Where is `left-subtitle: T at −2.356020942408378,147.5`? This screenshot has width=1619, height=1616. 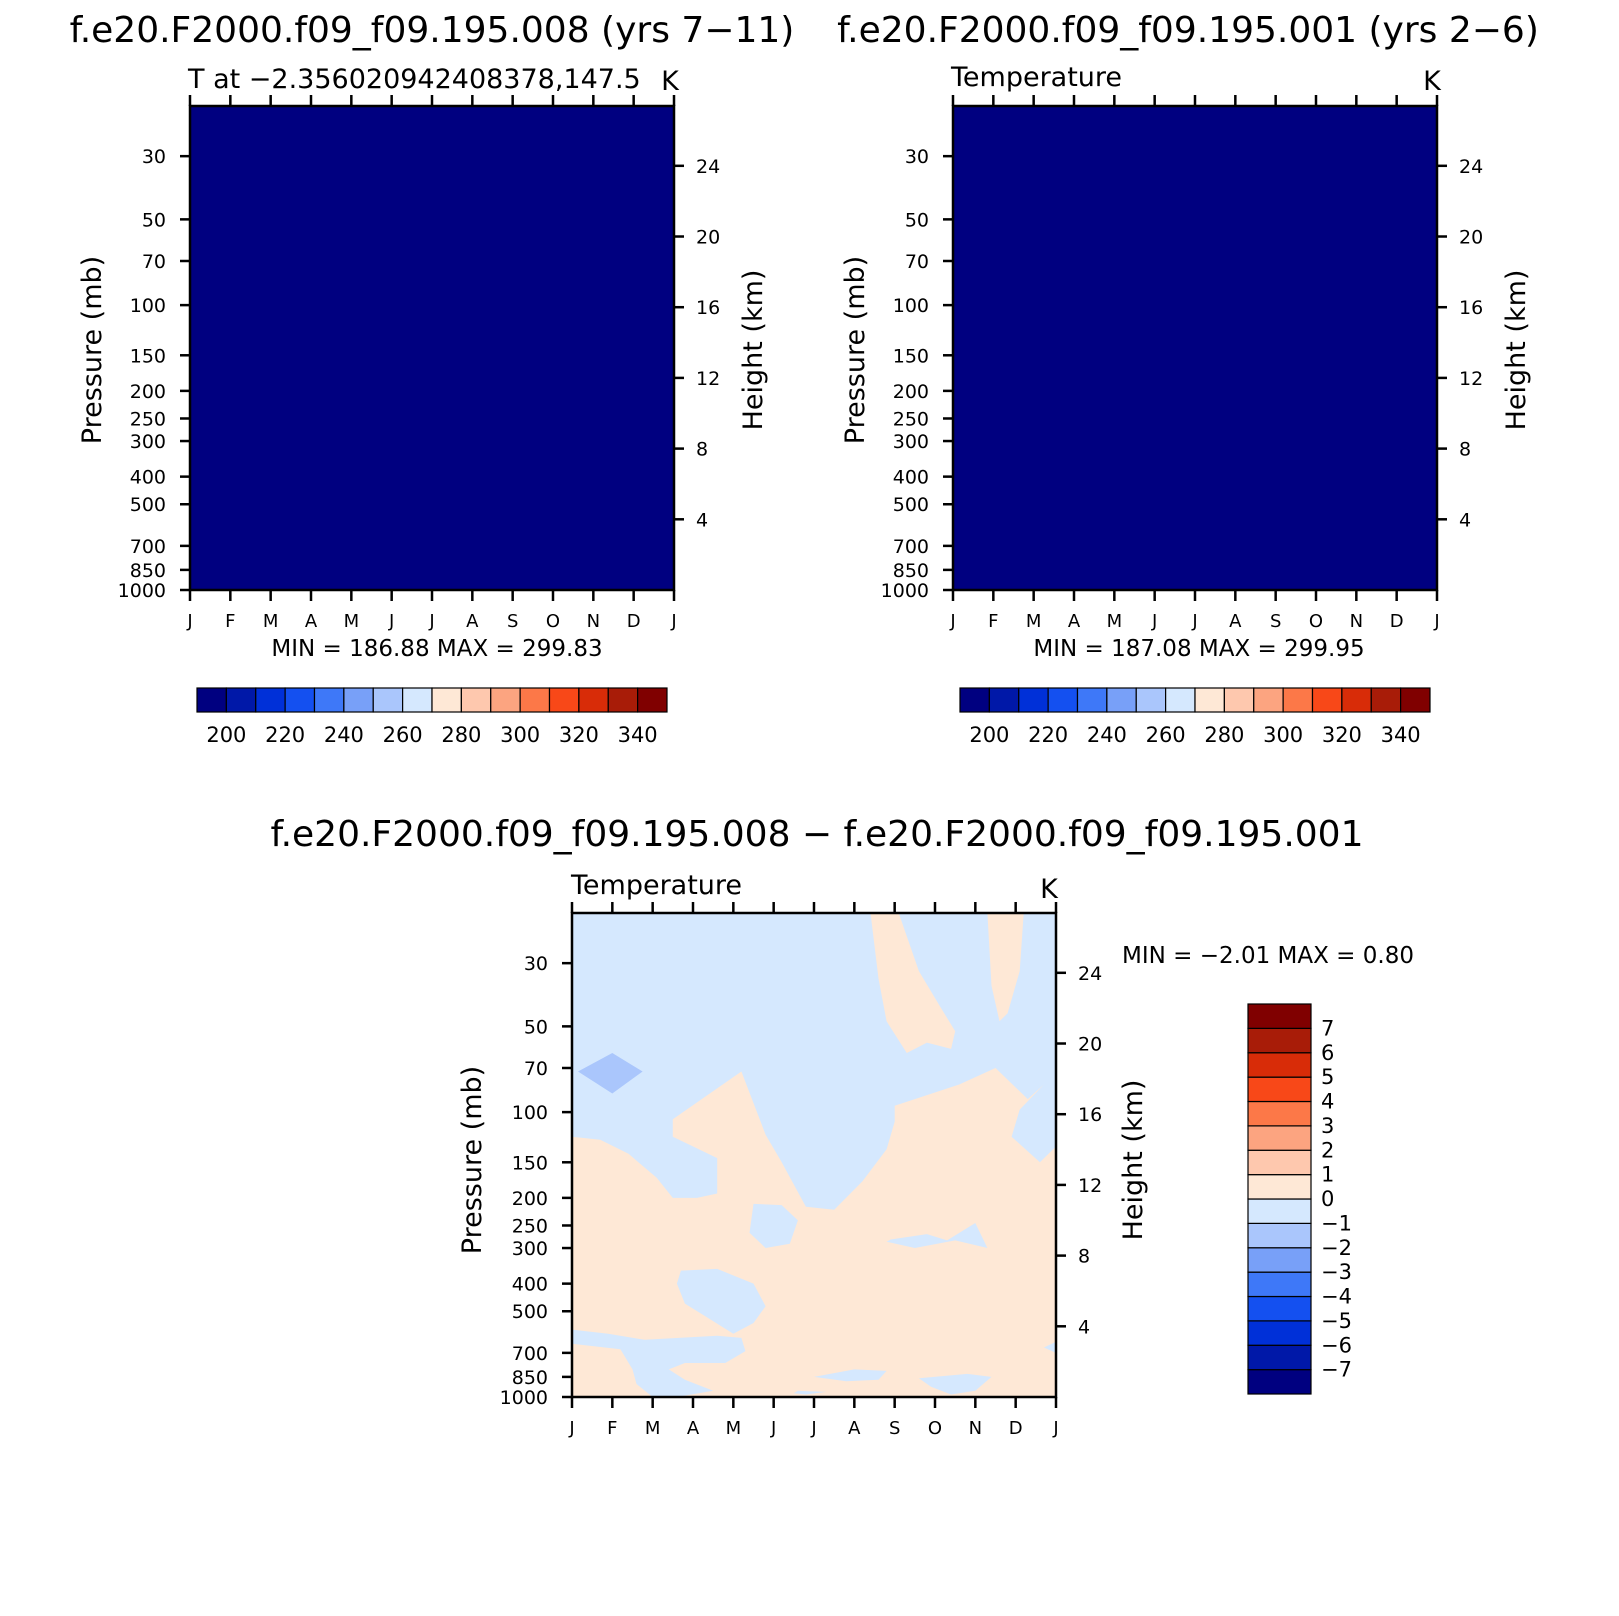 left-subtitle: T at −2.356020942408378,147.5 is located at coordinates (414, 79).